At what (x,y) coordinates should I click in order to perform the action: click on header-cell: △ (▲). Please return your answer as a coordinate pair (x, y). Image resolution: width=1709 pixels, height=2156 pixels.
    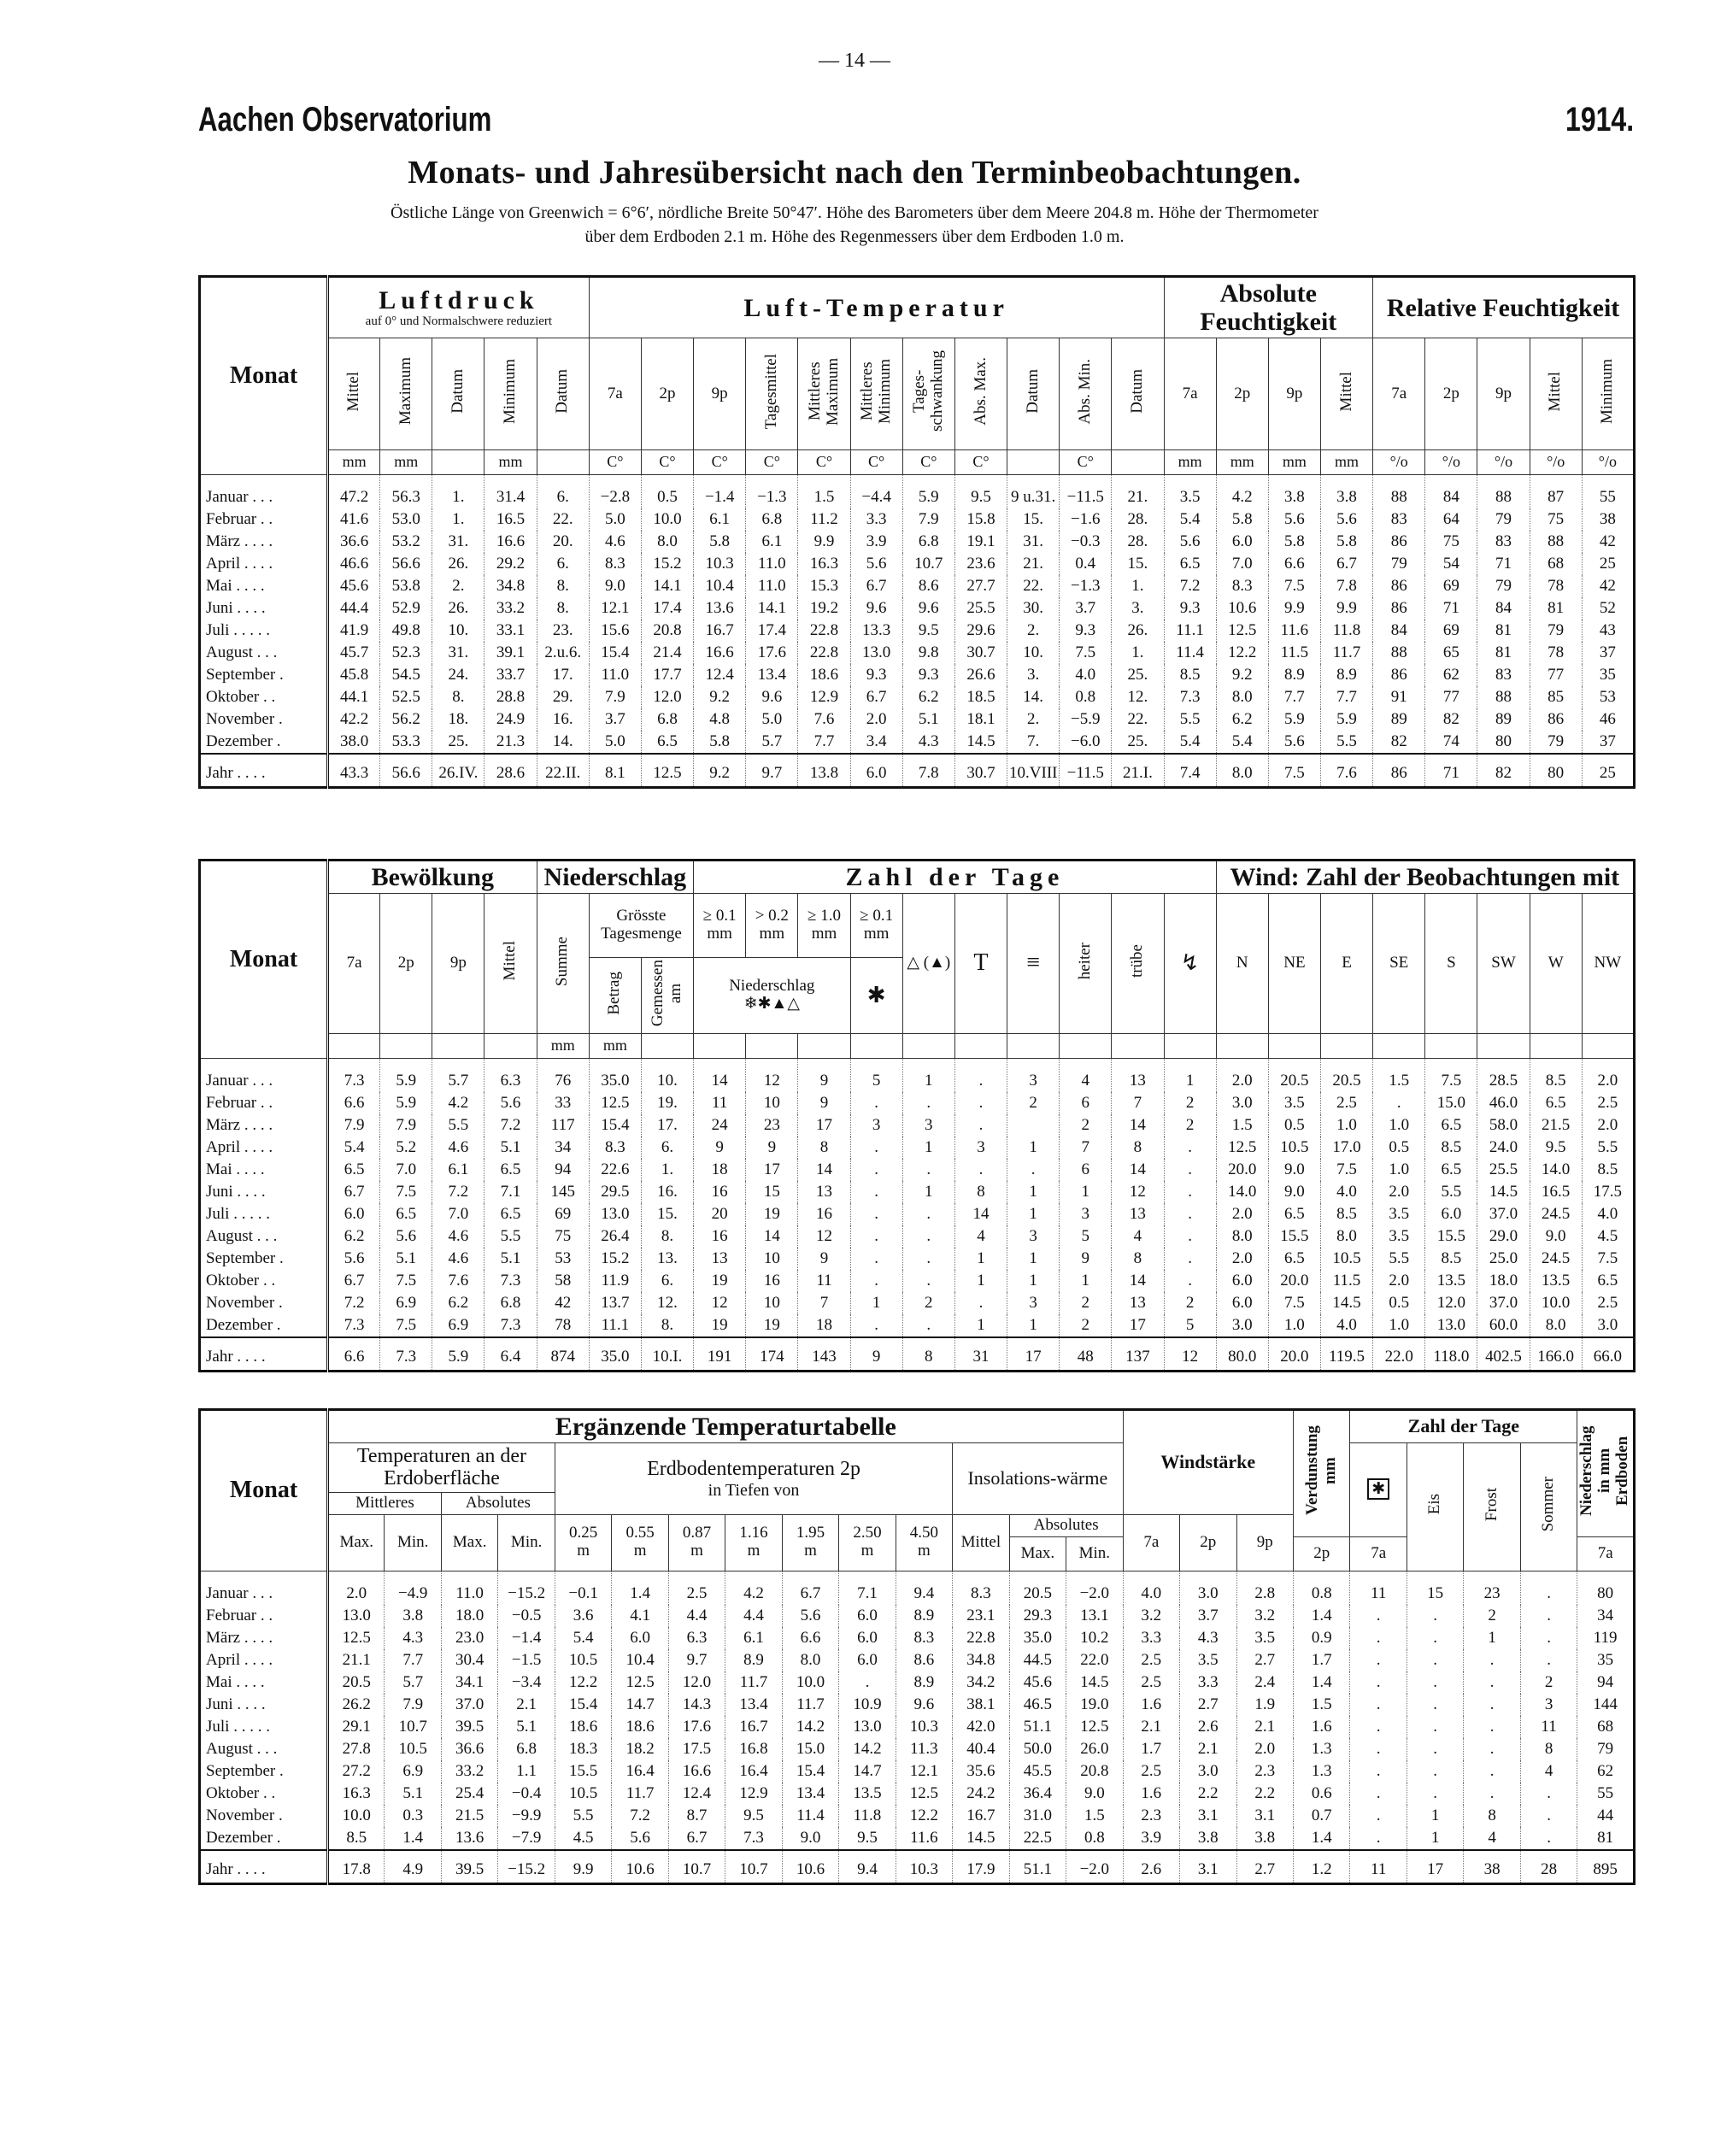
    Looking at the image, I should click on (928, 963).